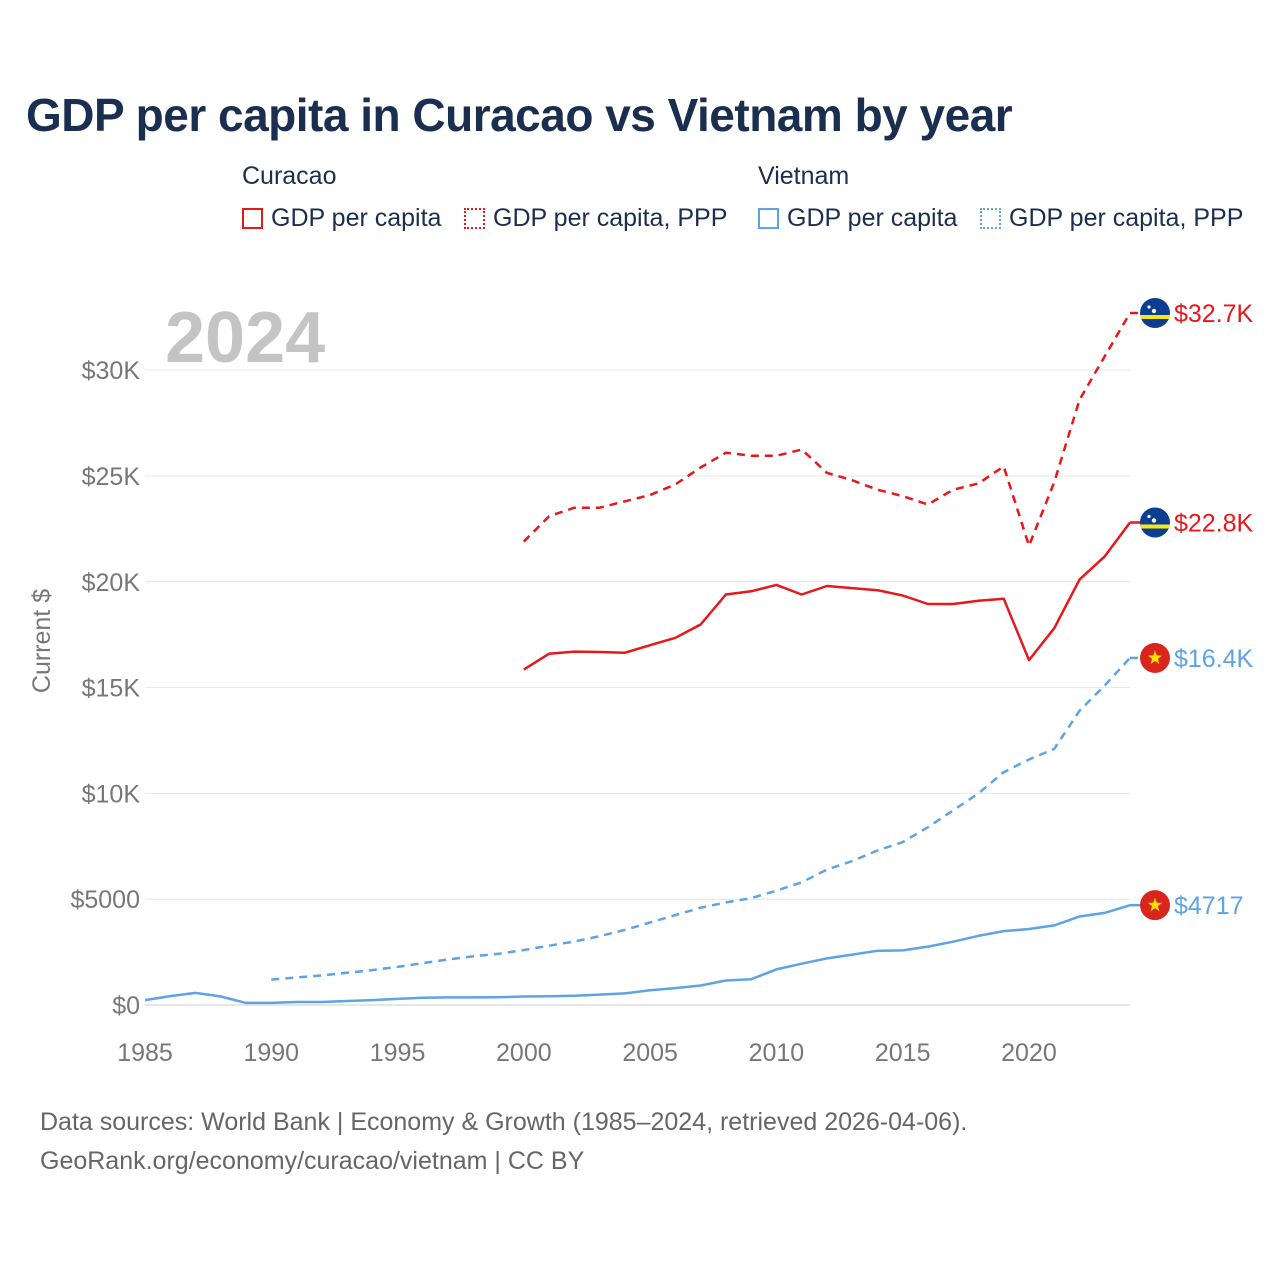 This screenshot has width=1280, height=1280. What do you see at coordinates (1214, 314) in the screenshot?
I see `end-value-label: $32.7K` at bounding box center [1214, 314].